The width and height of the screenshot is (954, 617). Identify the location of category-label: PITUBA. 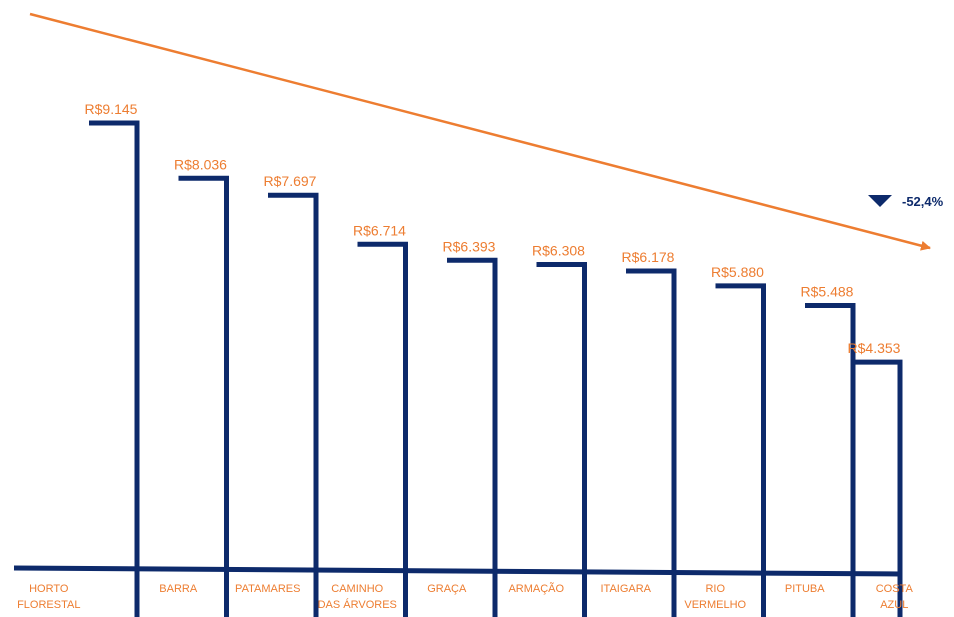
(805, 589).